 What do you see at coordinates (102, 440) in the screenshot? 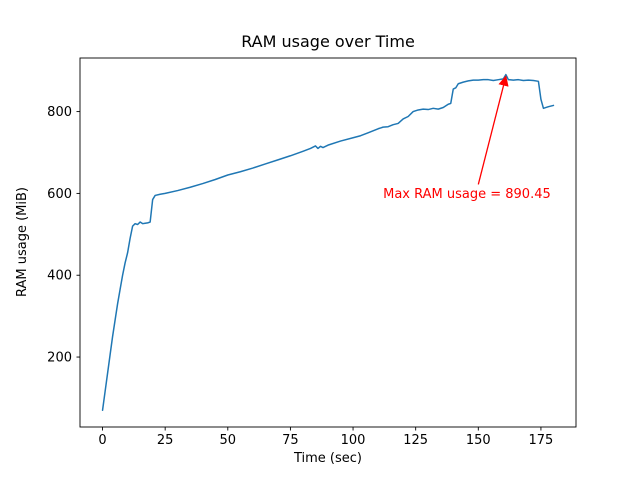
I see `x-tick-label: 0` at bounding box center [102, 440].